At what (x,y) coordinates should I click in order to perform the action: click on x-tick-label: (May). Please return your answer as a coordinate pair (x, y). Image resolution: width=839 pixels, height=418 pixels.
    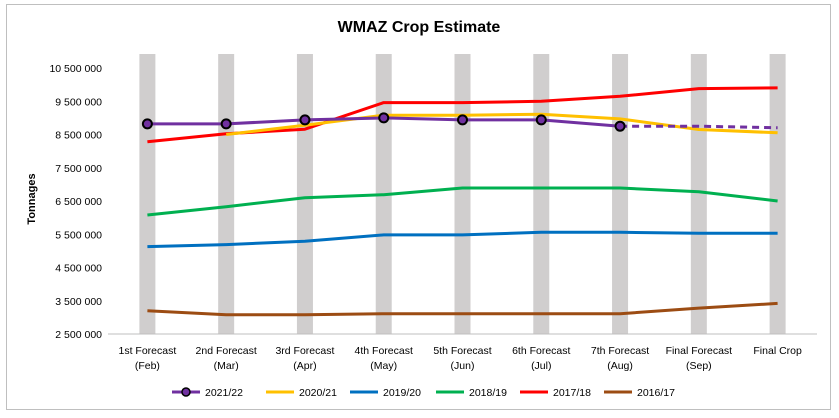
    Looking at the image, I should click on (383, 366).